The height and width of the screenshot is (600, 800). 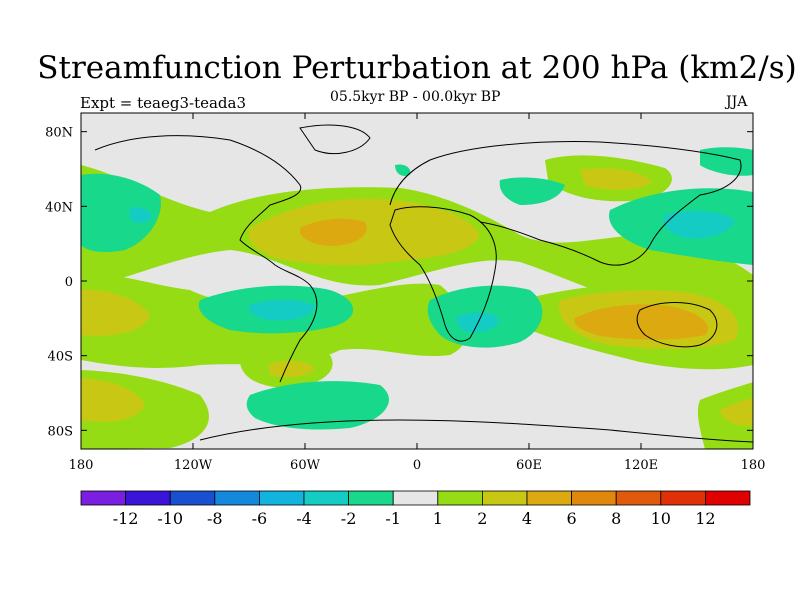 What do you see at coordinates (737, 102) in the screenshot?
I see `season-label: JJA` at bounding box center [737, 102].